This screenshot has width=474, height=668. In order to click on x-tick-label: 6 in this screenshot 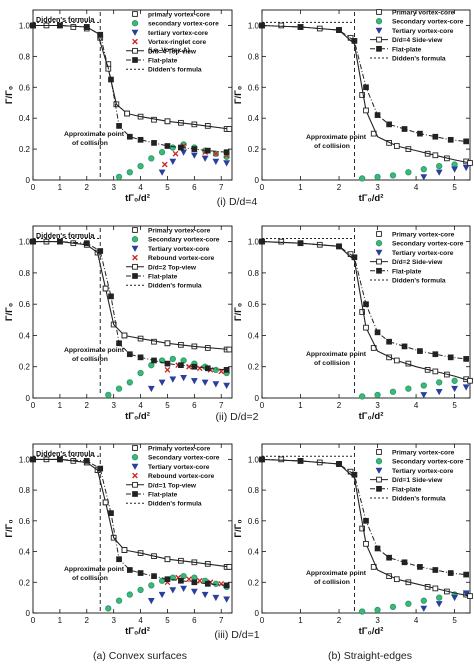, I will do `click(194, 405)`.